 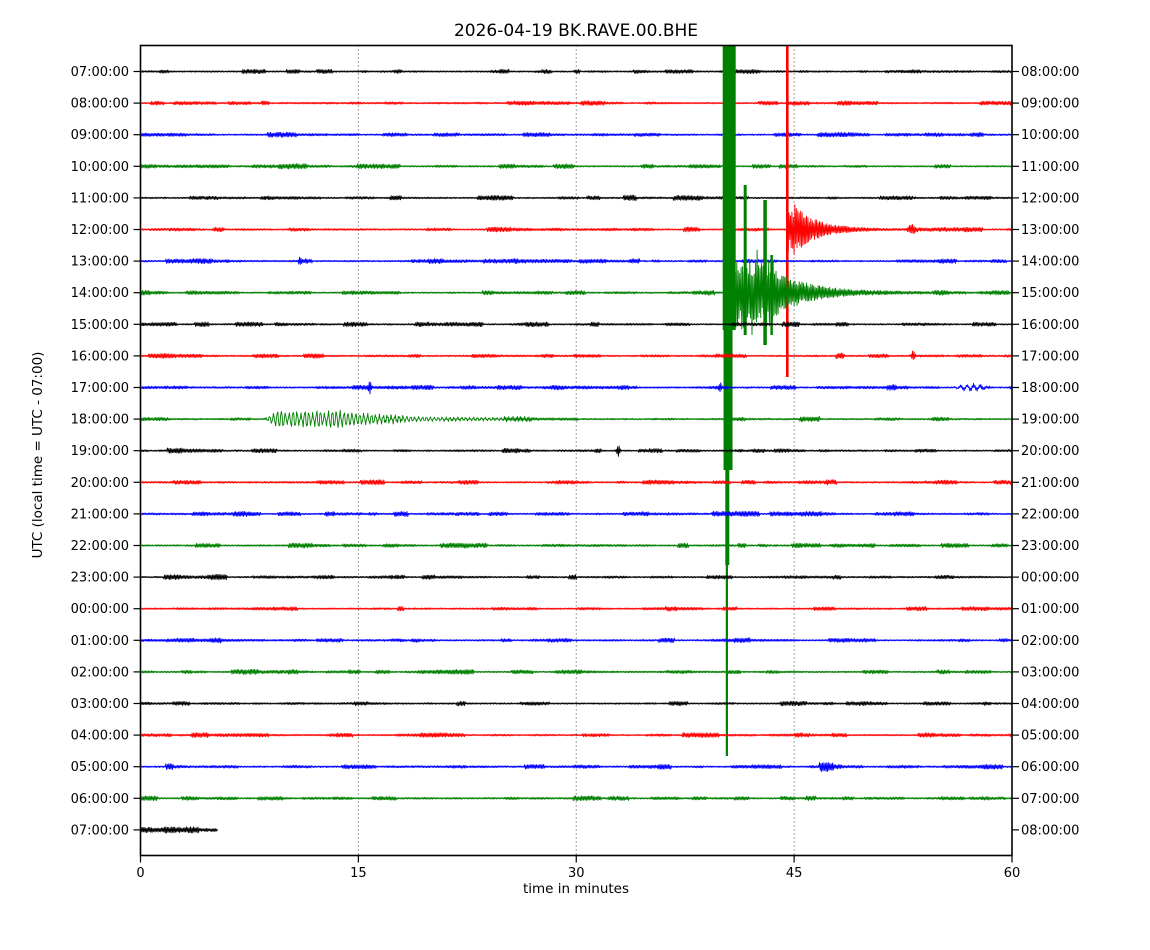 I want to click on utc-time-label: 06:00:00, so click(x=100, y=799).